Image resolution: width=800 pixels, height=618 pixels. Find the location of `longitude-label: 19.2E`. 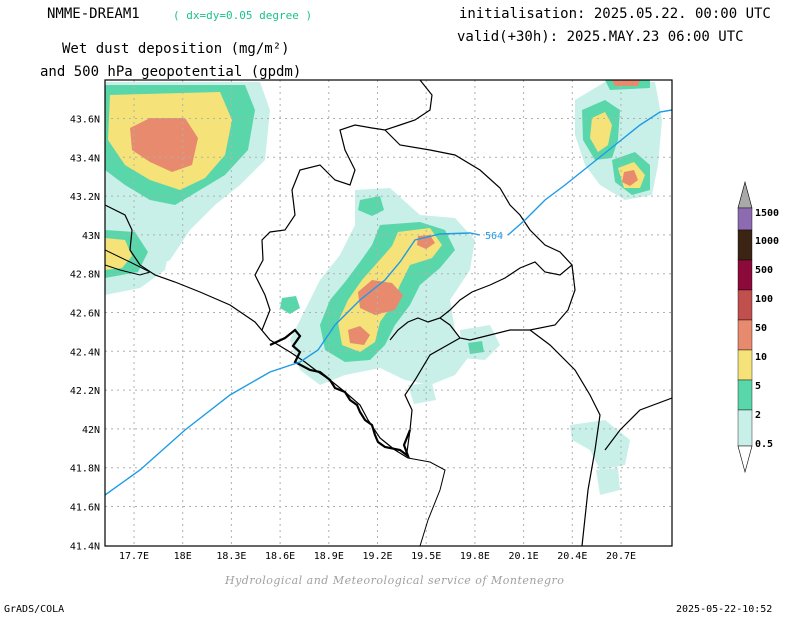

longitude-label: 19.2E is located at coordinates (377, 556).